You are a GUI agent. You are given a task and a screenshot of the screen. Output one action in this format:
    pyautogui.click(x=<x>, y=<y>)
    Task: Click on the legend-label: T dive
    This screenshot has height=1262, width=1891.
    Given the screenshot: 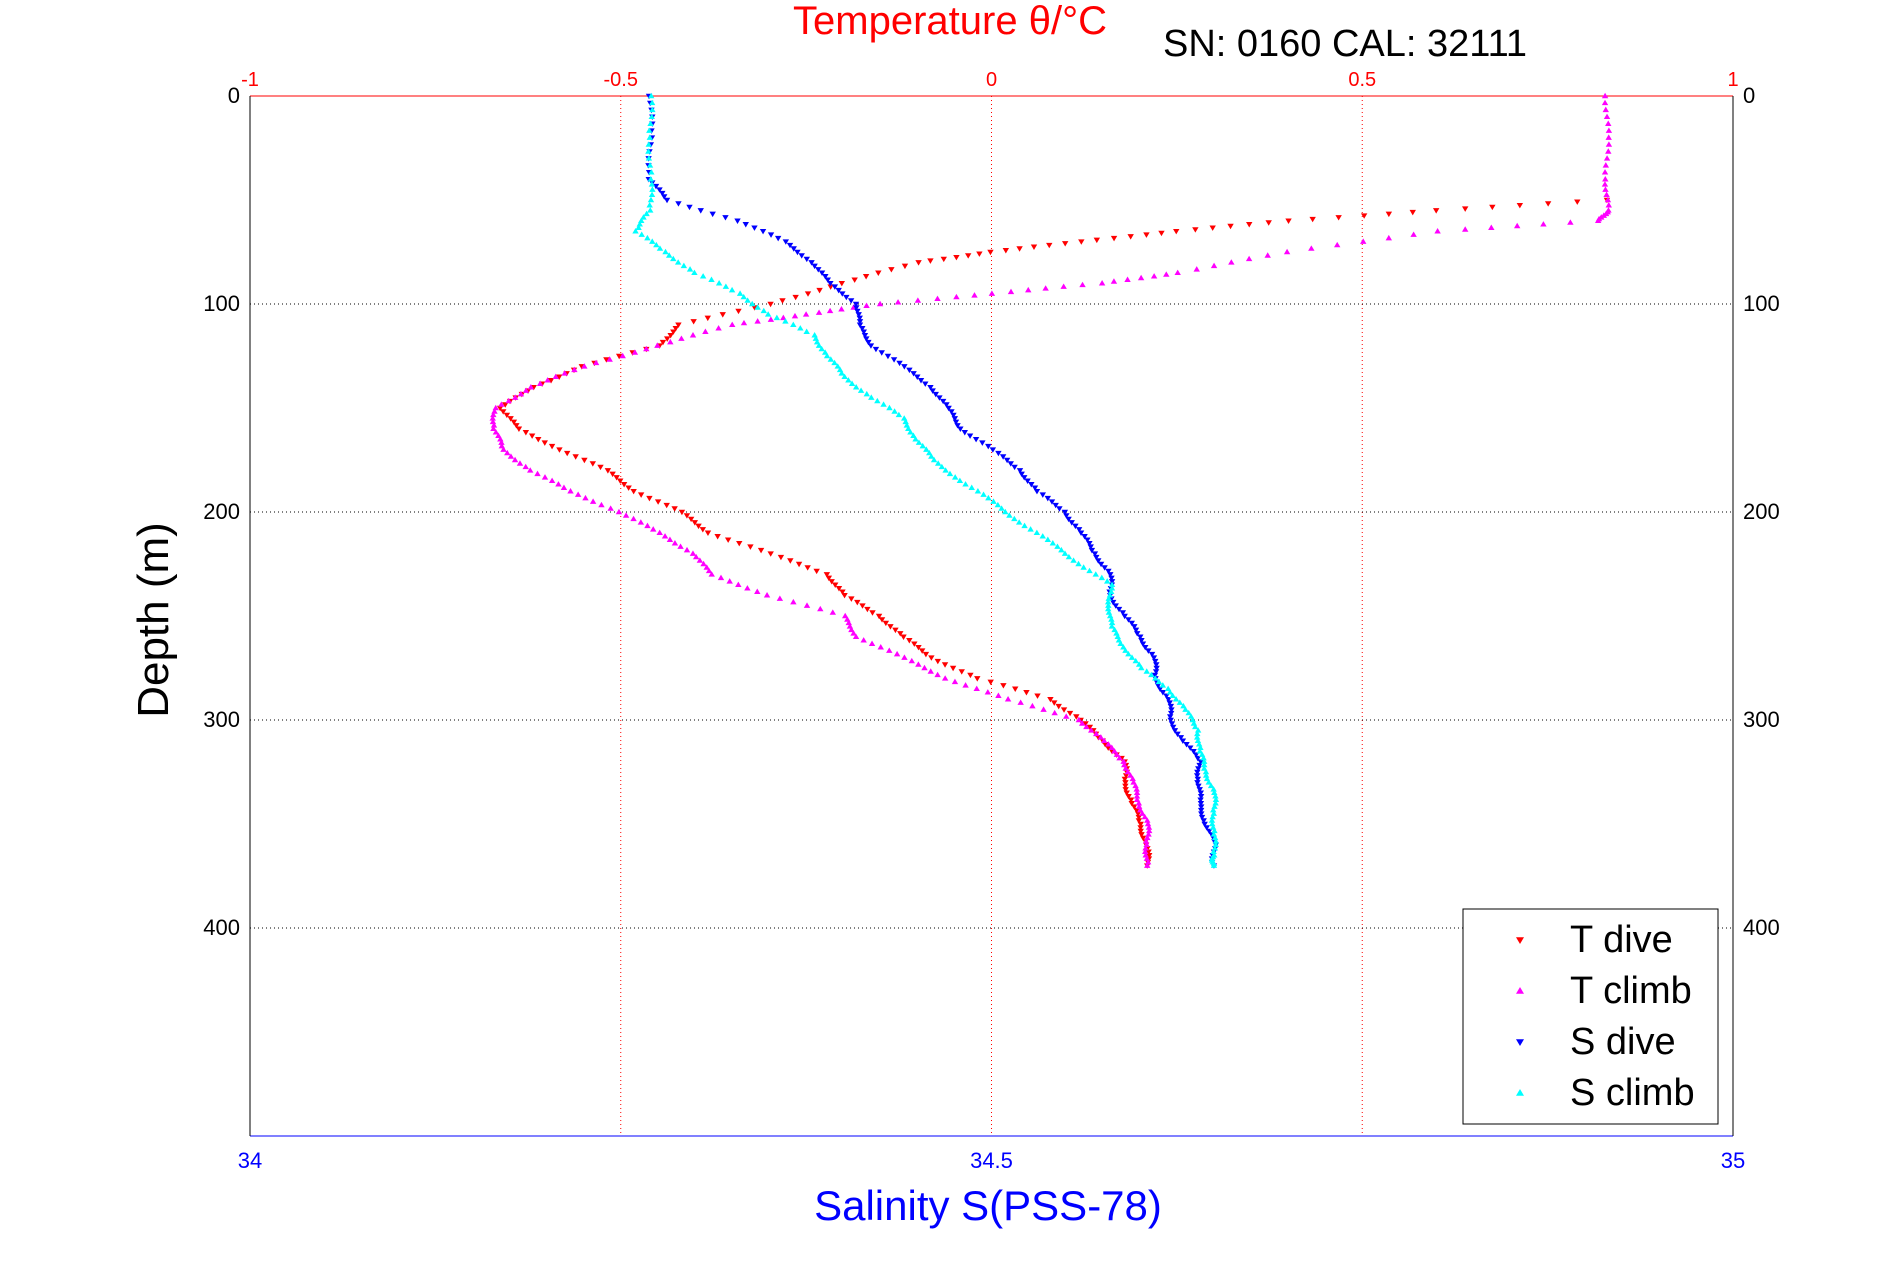 What is the action you would take?
    pyautogui.click(x=1621, y=940)
    